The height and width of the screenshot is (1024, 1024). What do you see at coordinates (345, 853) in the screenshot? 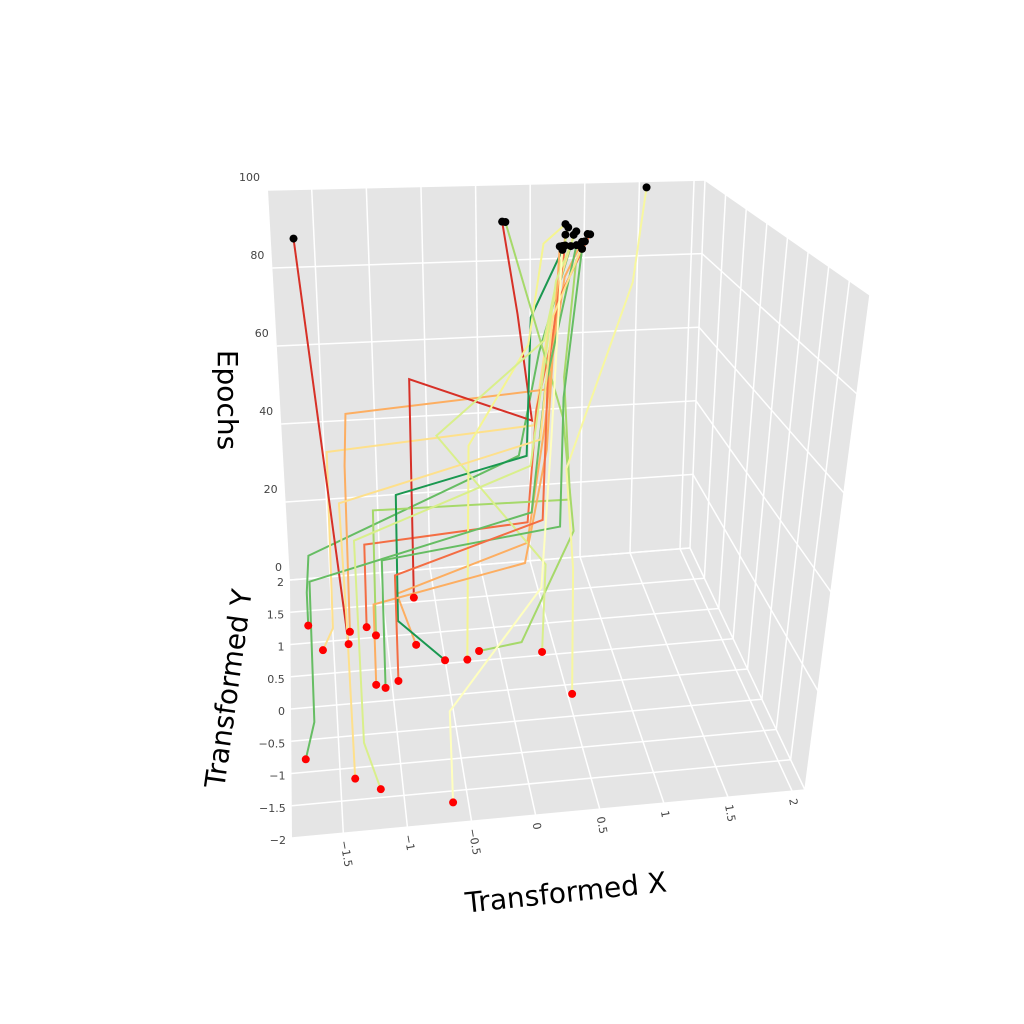
I see `x-tick-label: −1.5` at bounding box center [345, 853].